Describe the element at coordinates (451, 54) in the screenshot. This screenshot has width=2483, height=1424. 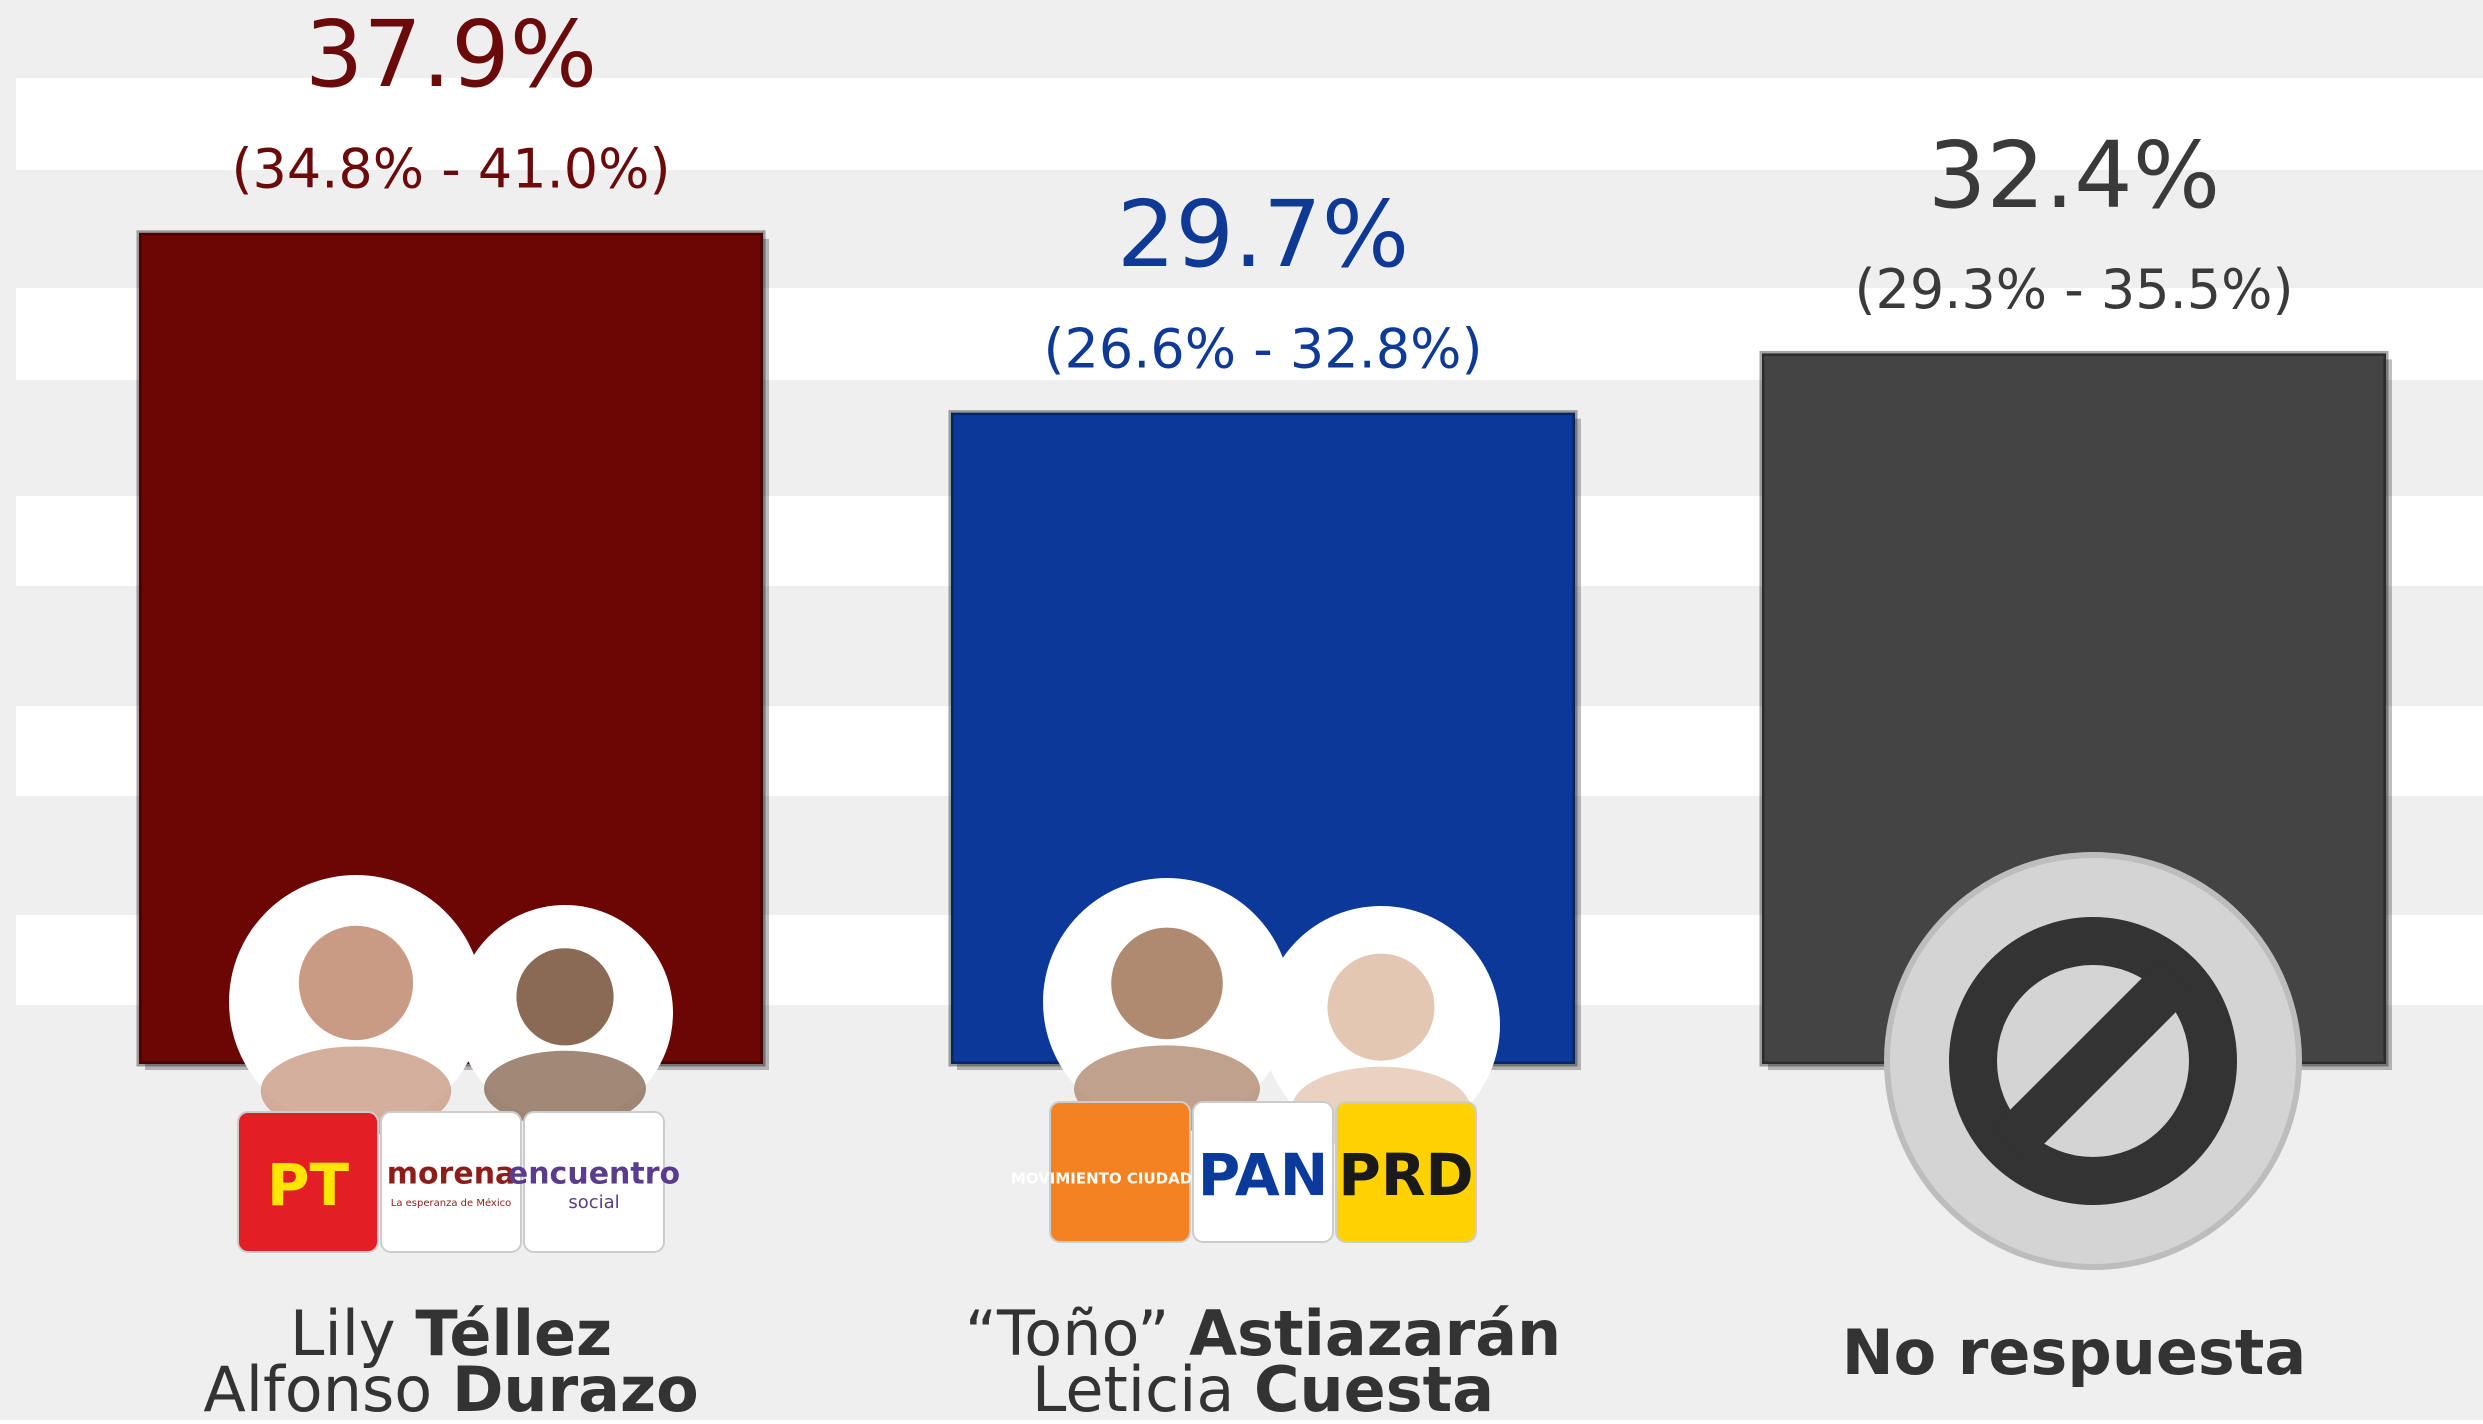
I see `value-label: 37.9%` at that location.